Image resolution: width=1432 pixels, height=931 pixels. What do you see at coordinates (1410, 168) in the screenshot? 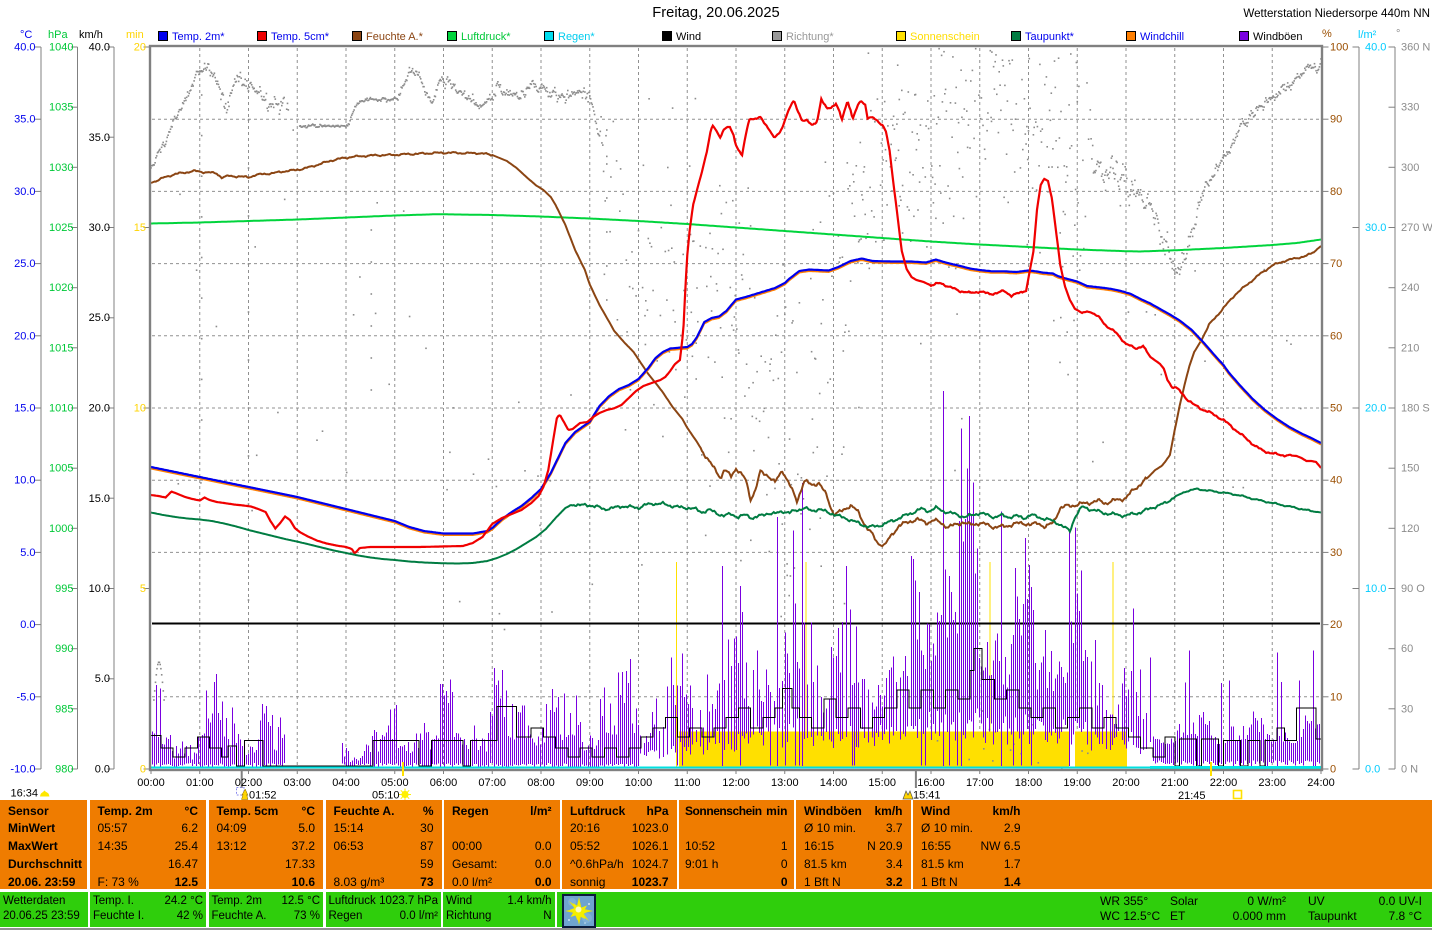
I see `svg-text: 300` at bounding box center [1410, 168].